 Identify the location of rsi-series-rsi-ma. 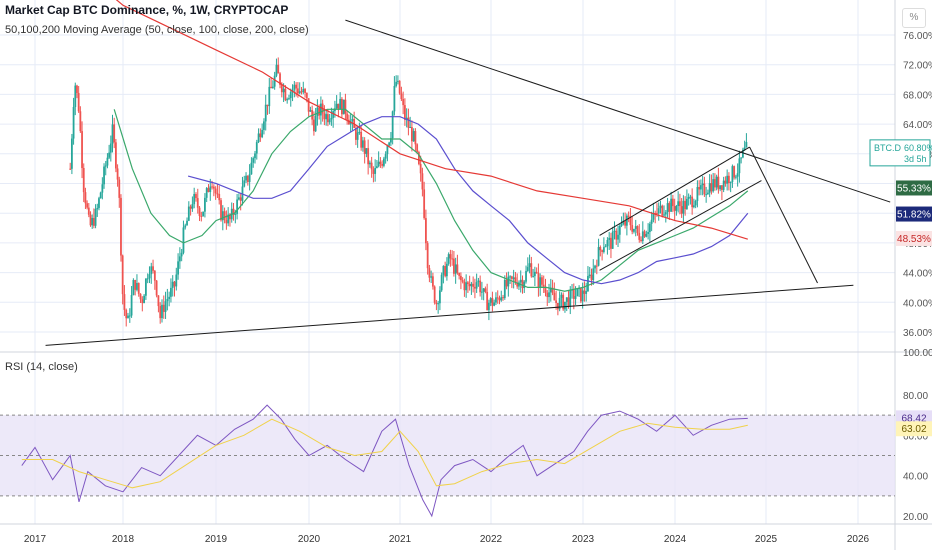
(384, 453).